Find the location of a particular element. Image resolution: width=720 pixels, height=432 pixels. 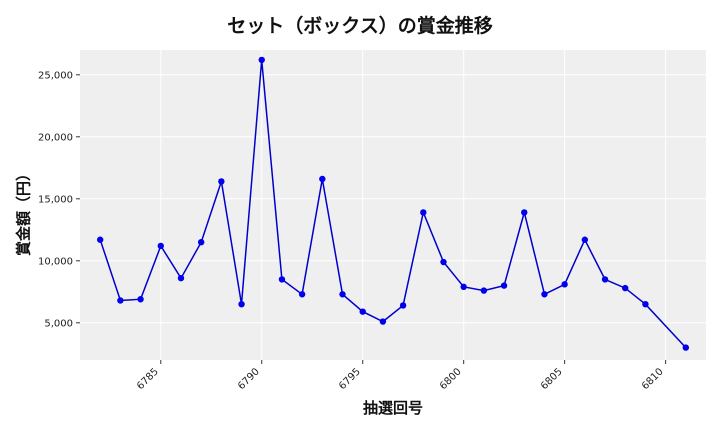

x-axis-label: 抽選回号 is located at coordinates (392, 408).